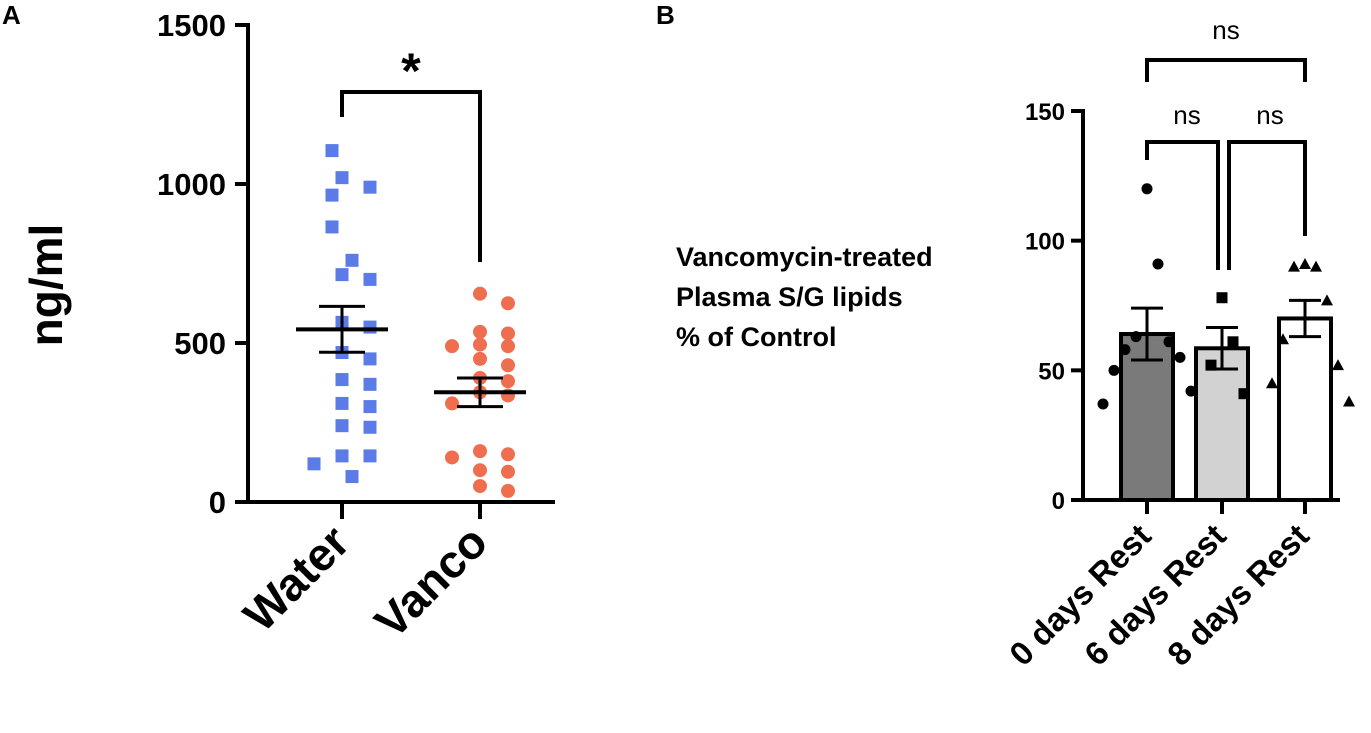 The image size is (1371, 733). I want to click on y-tick-label-b: 0, so click(1058, 501).